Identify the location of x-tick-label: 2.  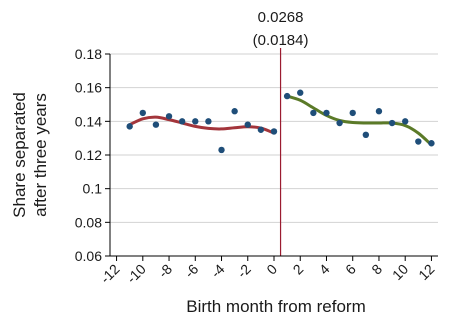
(298, 269).